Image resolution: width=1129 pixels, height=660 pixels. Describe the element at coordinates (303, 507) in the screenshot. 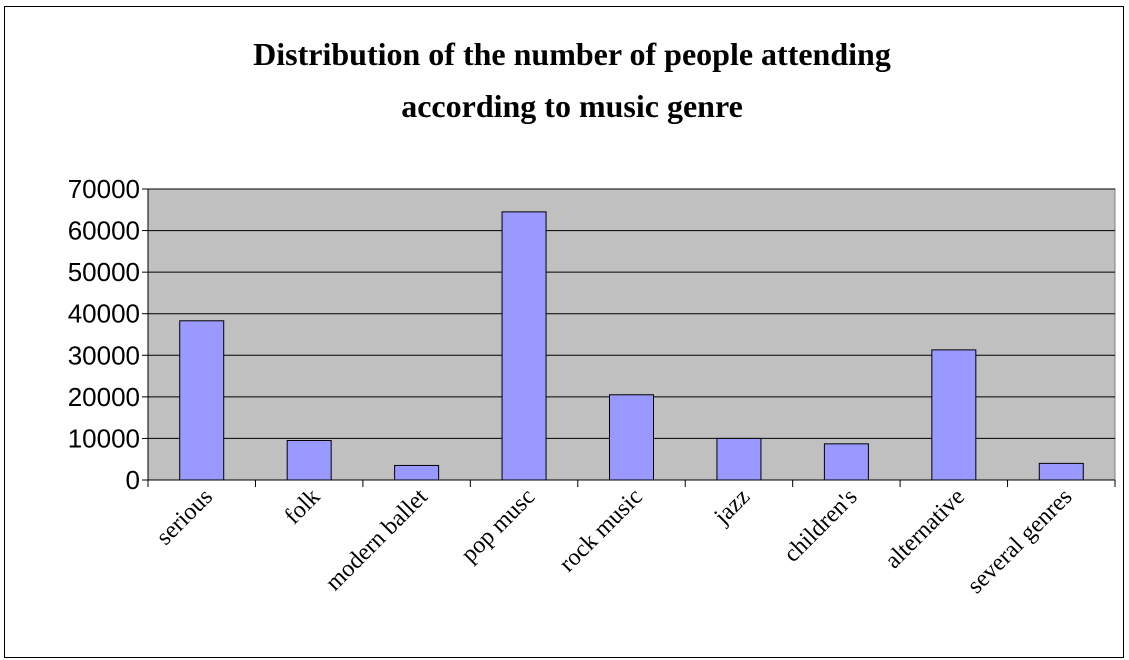

I see `x-tick-label: folk` at that location.